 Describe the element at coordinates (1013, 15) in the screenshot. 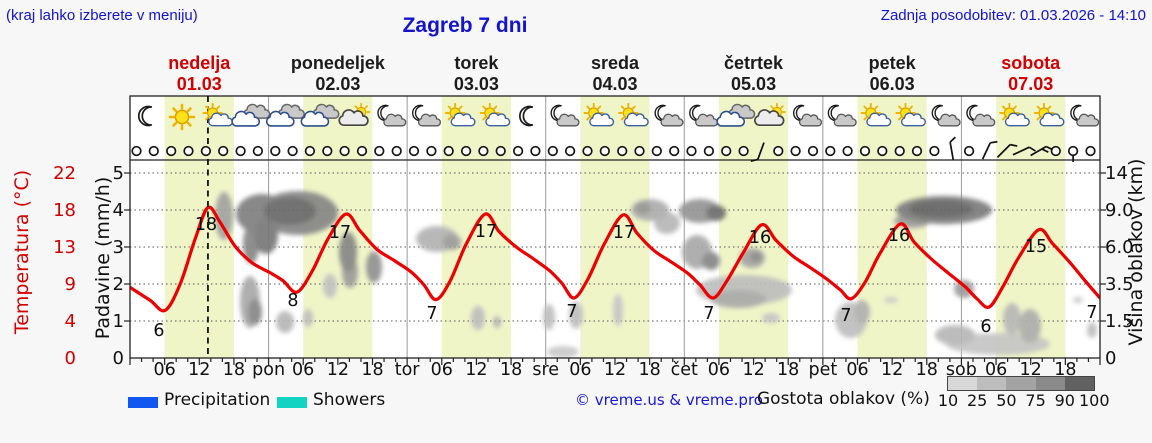

I see `last-update-text: Zadnja posodobitev: 01.03.2026 - 14:10` at that location.